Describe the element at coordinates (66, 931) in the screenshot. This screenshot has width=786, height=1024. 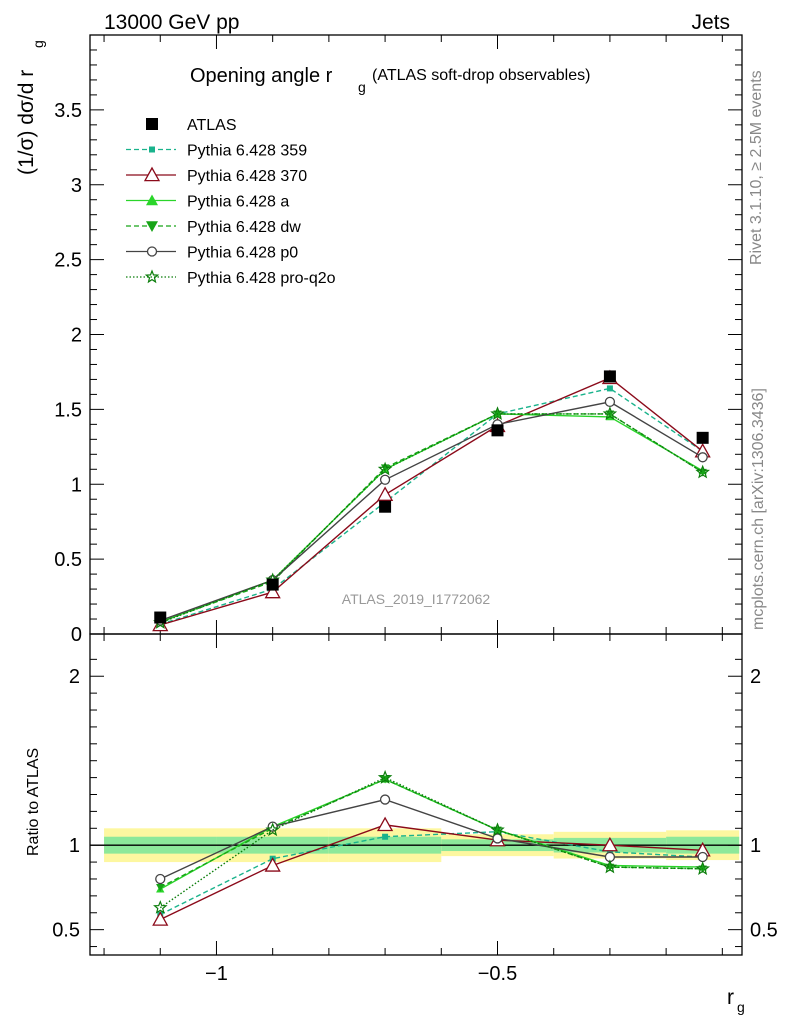
I see `ratio-tick-label: 0.5` at that location.